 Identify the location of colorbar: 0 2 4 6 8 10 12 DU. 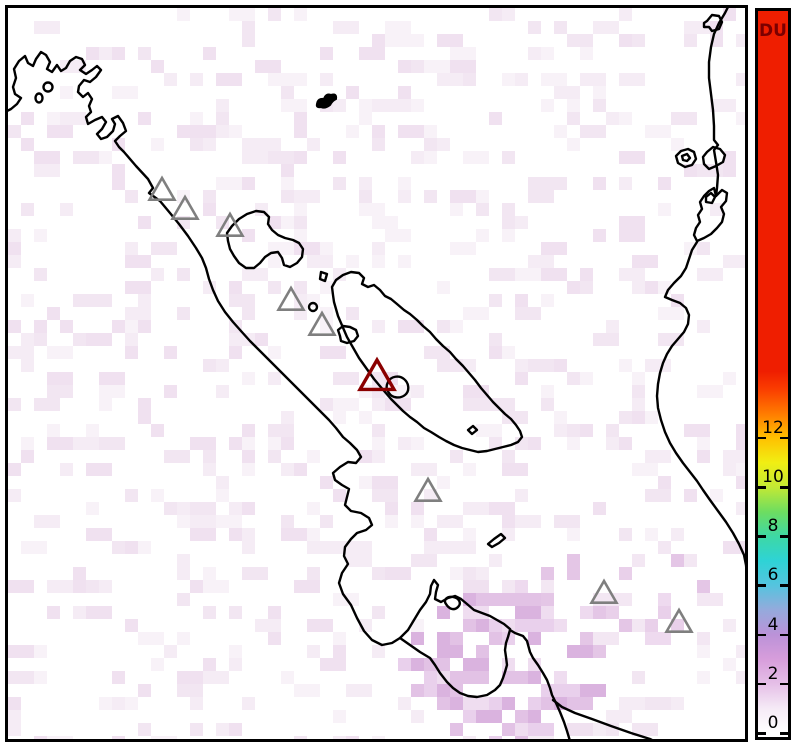
(773, 374).